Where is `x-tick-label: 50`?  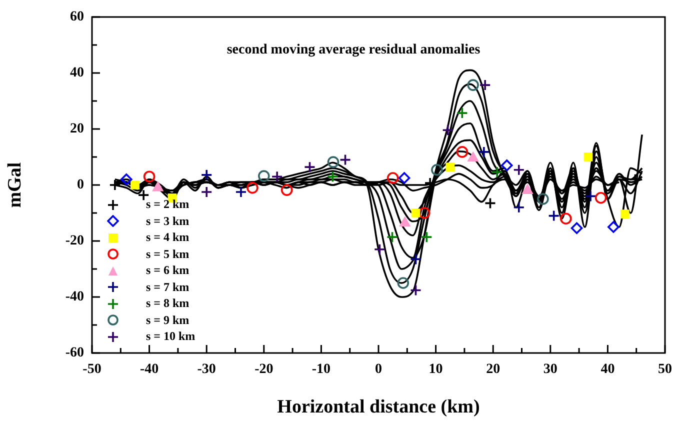
x-tick-label: 50 is located at coordinates (665, 370).